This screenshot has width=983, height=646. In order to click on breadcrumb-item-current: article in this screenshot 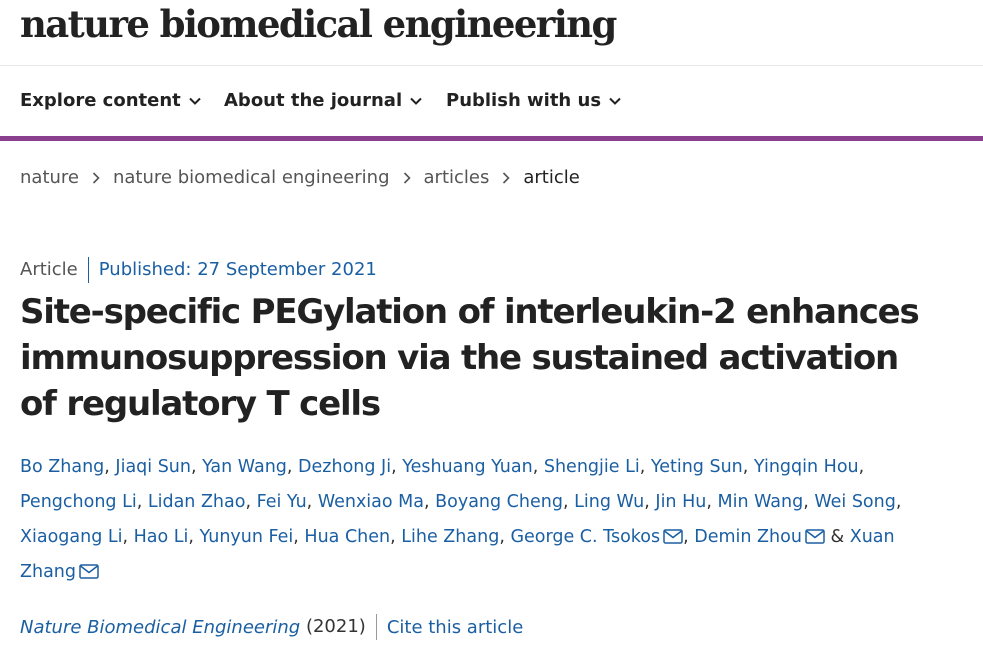, I will do `click(551, 177)`.